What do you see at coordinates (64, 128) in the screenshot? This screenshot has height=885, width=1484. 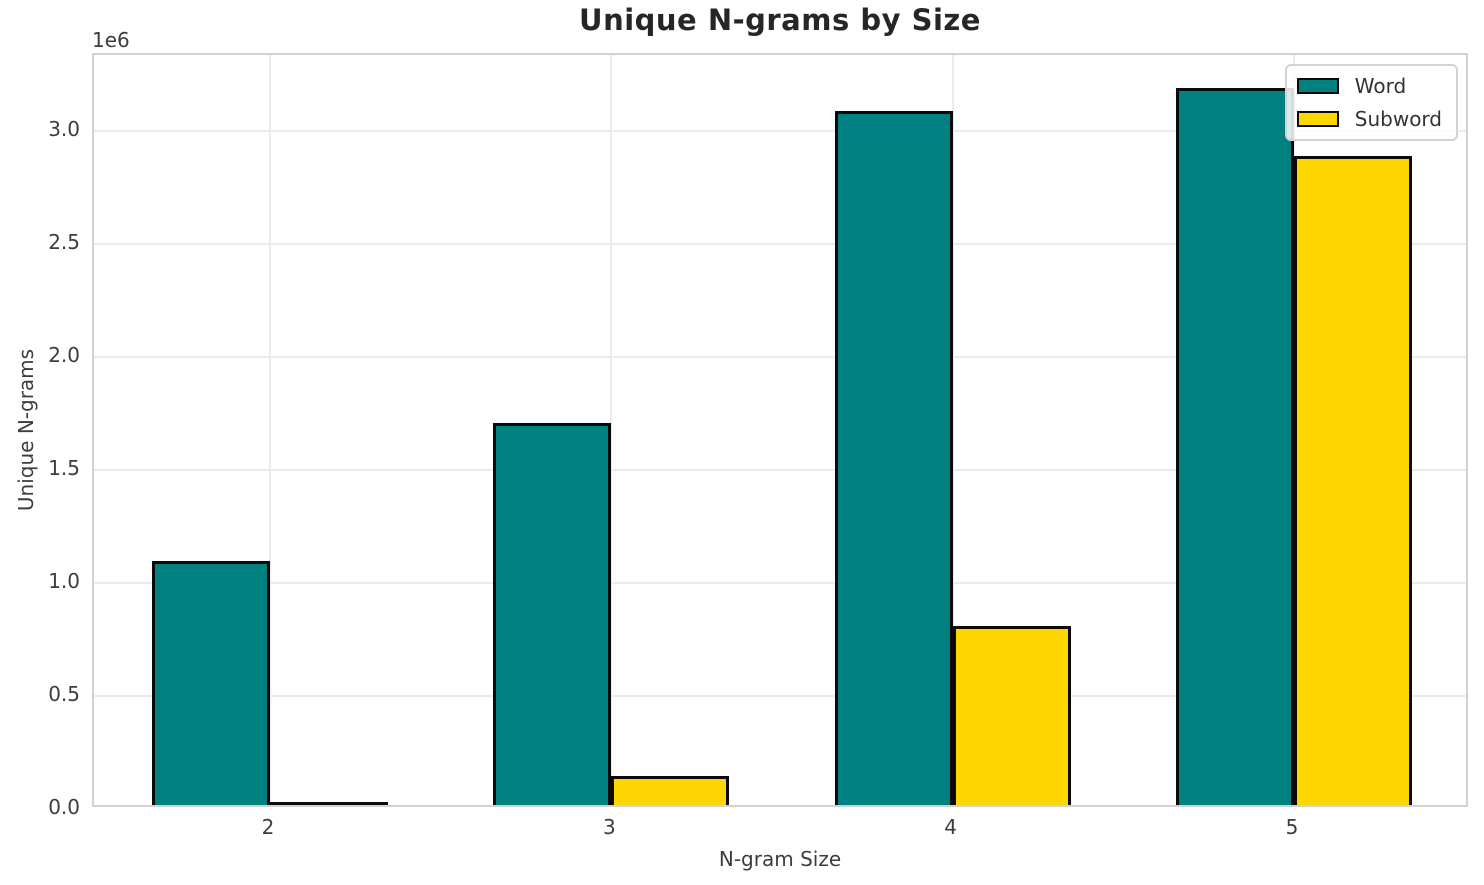 I see `y-tick-label: 3.0` at bounding box center [64, 128].